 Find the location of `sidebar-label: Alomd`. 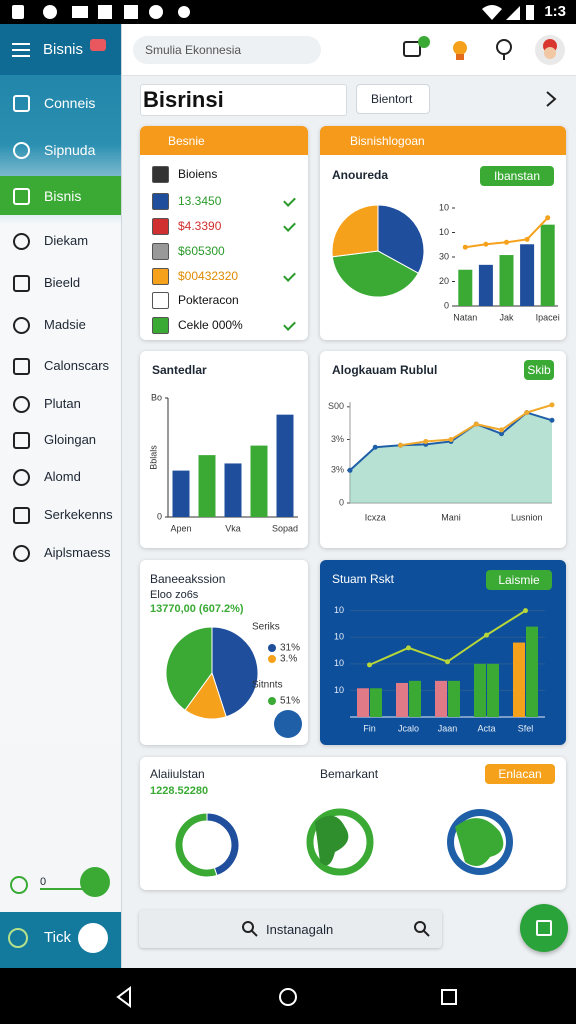

sidebar-label: Alomd is located at coordinates (62, 476).